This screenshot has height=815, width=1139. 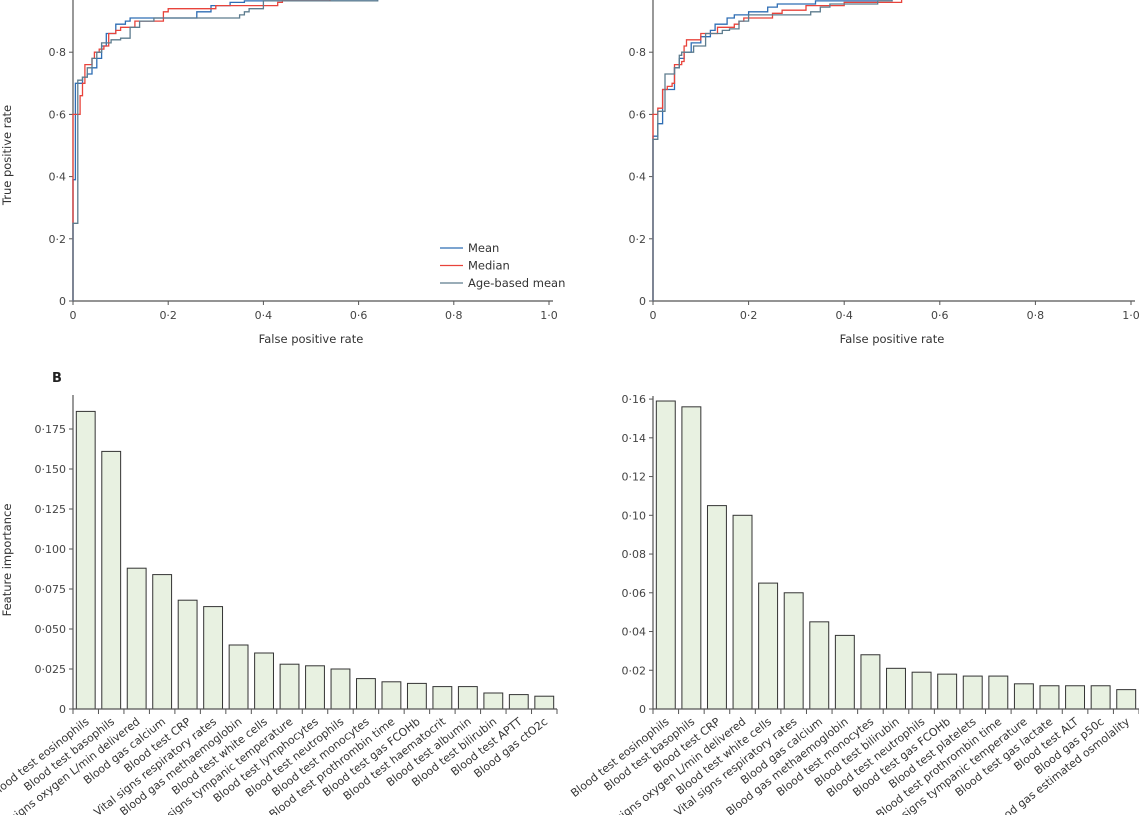 What do you see at coordinates (51, 669) in the screenshot?
I see `y-tick-label: 0·025` at bounding box center [51, 669].